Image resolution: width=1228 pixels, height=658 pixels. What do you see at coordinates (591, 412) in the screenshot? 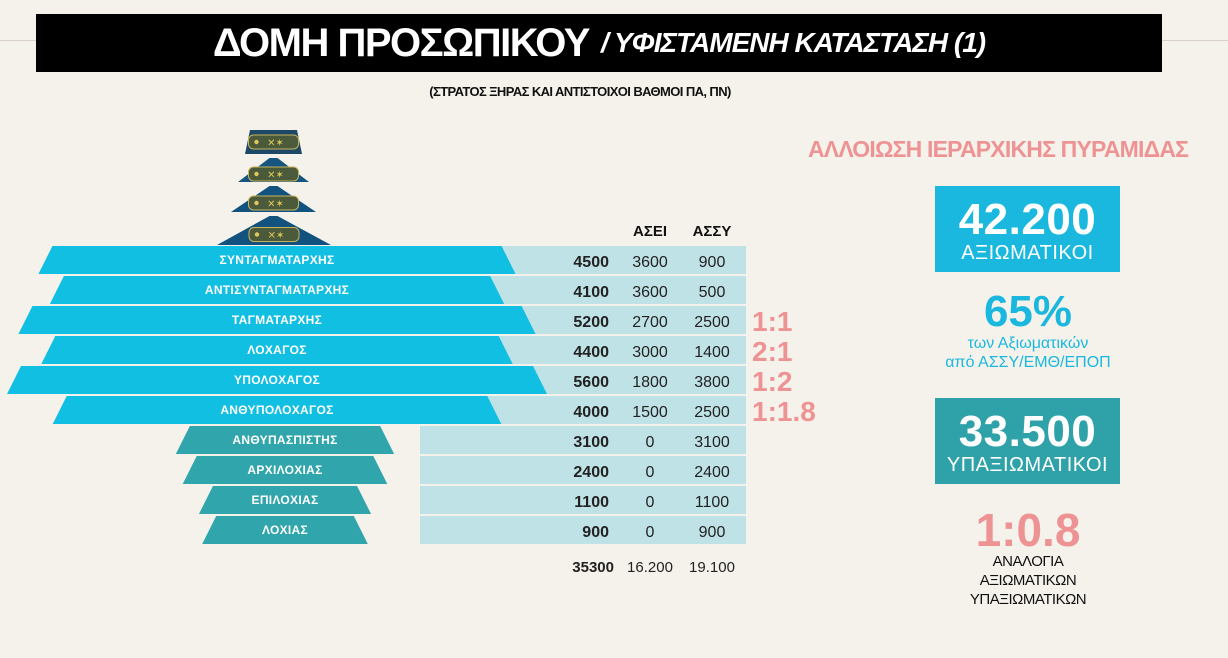
I see `total-value: 4000` at bounding box center [591, 412].